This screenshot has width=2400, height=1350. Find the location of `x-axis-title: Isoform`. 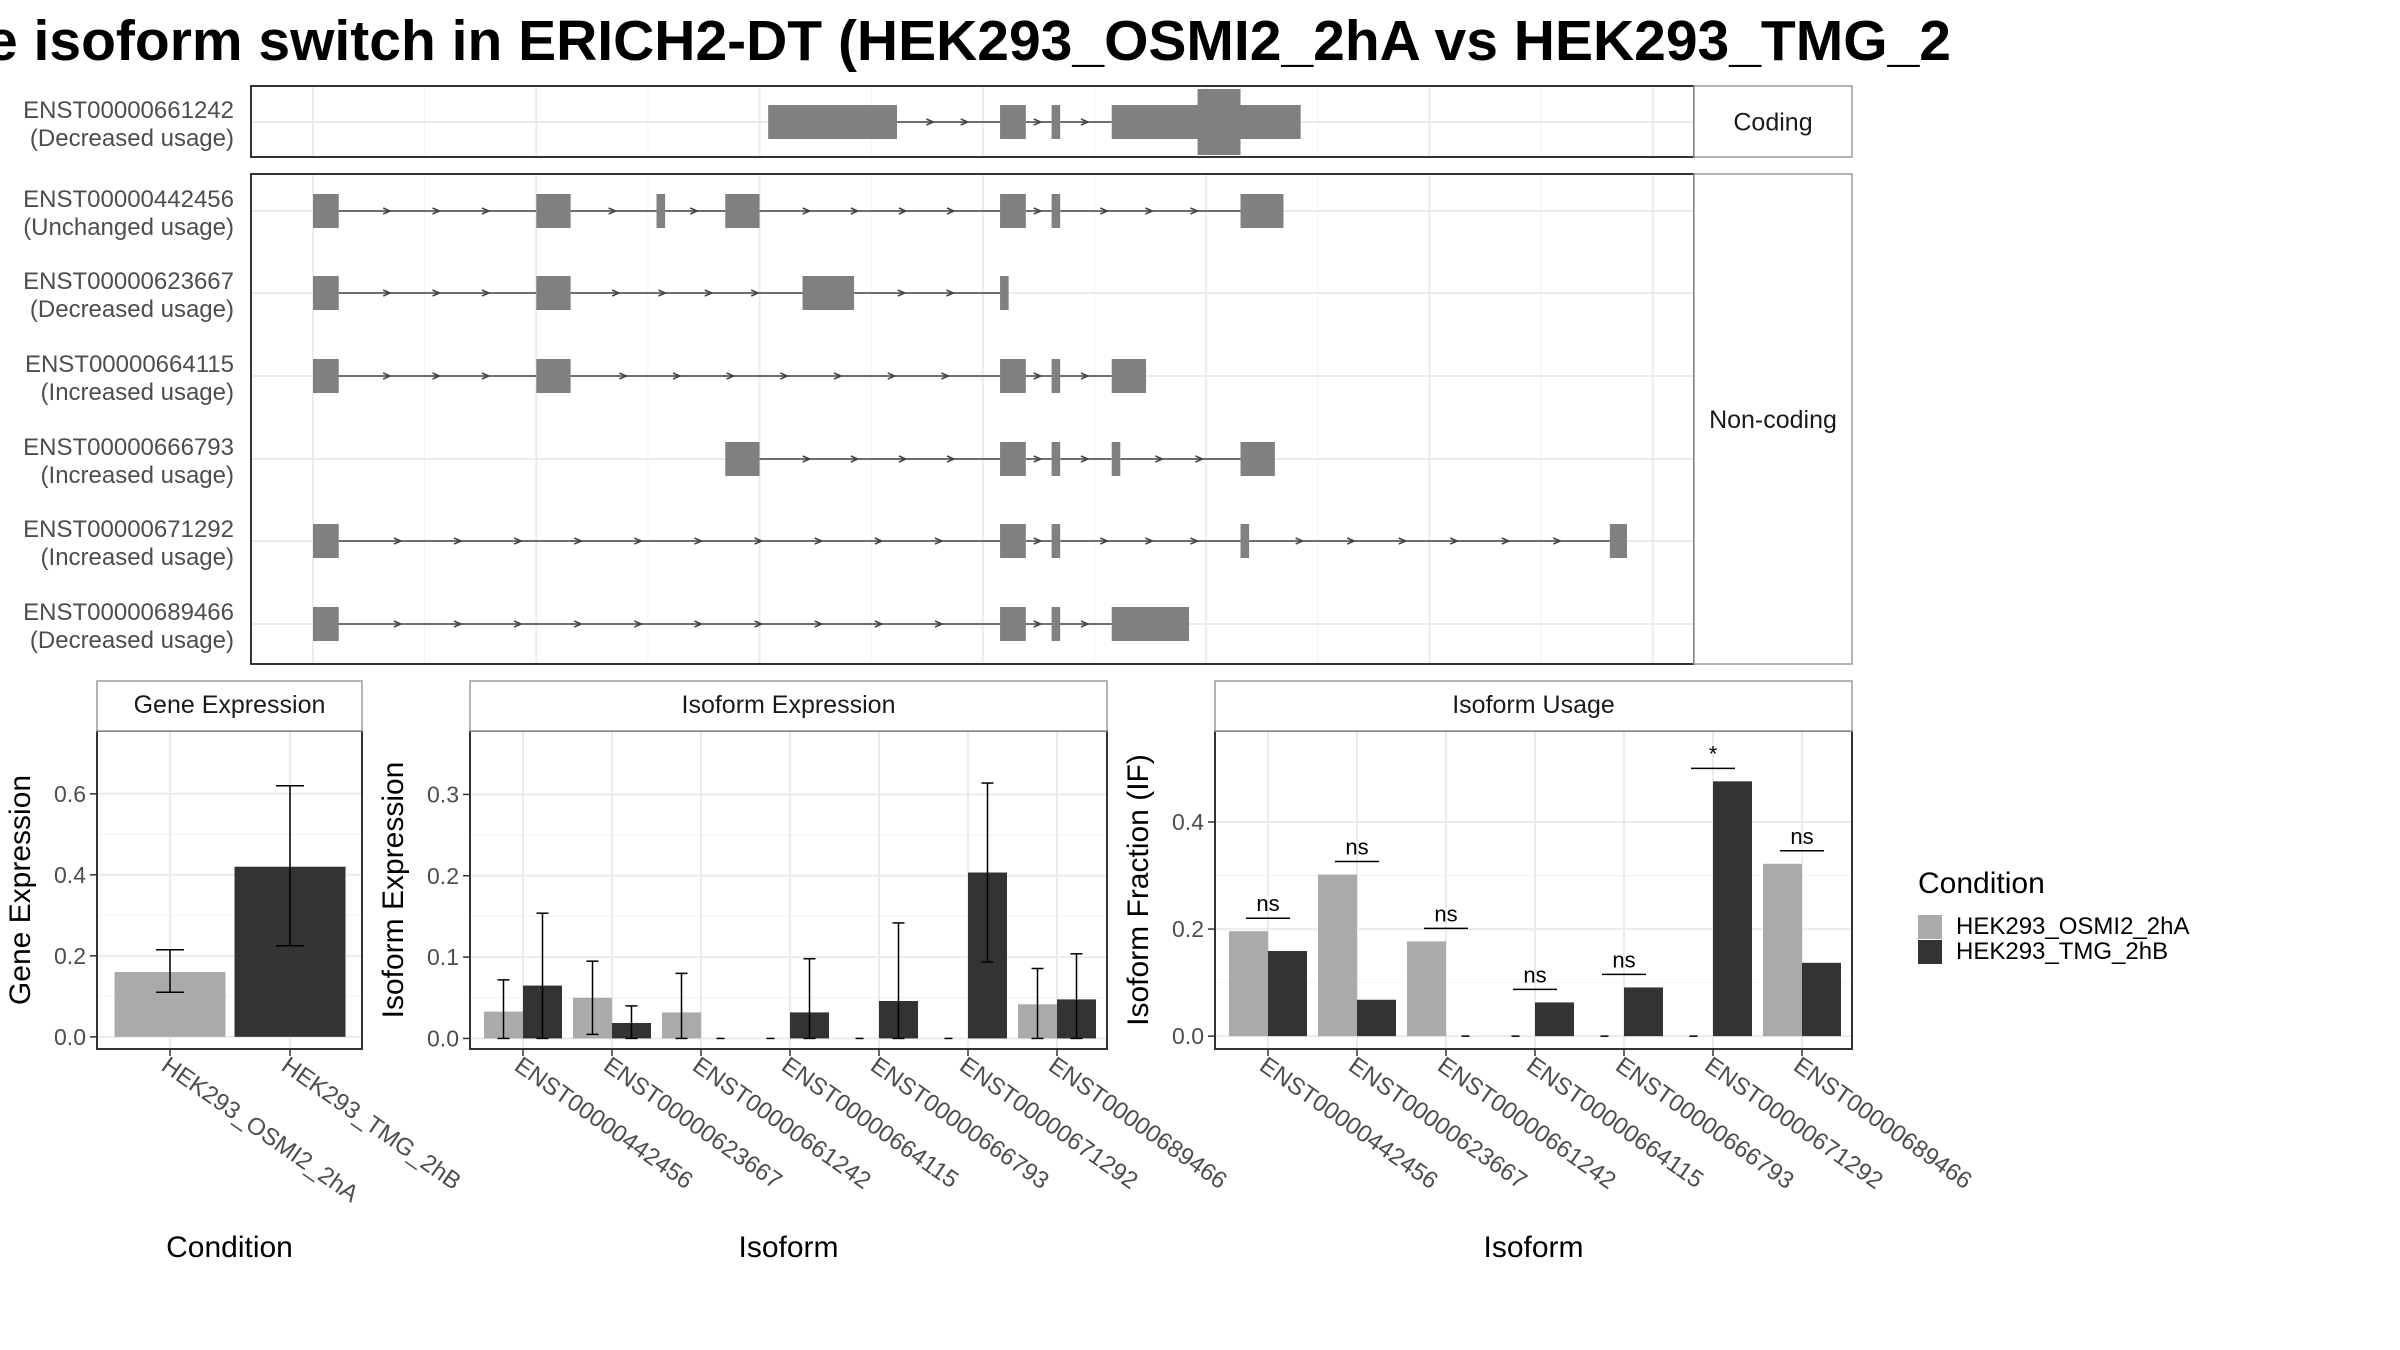

x-axis-title: Isoform is located at coordinates (1533, 1247).